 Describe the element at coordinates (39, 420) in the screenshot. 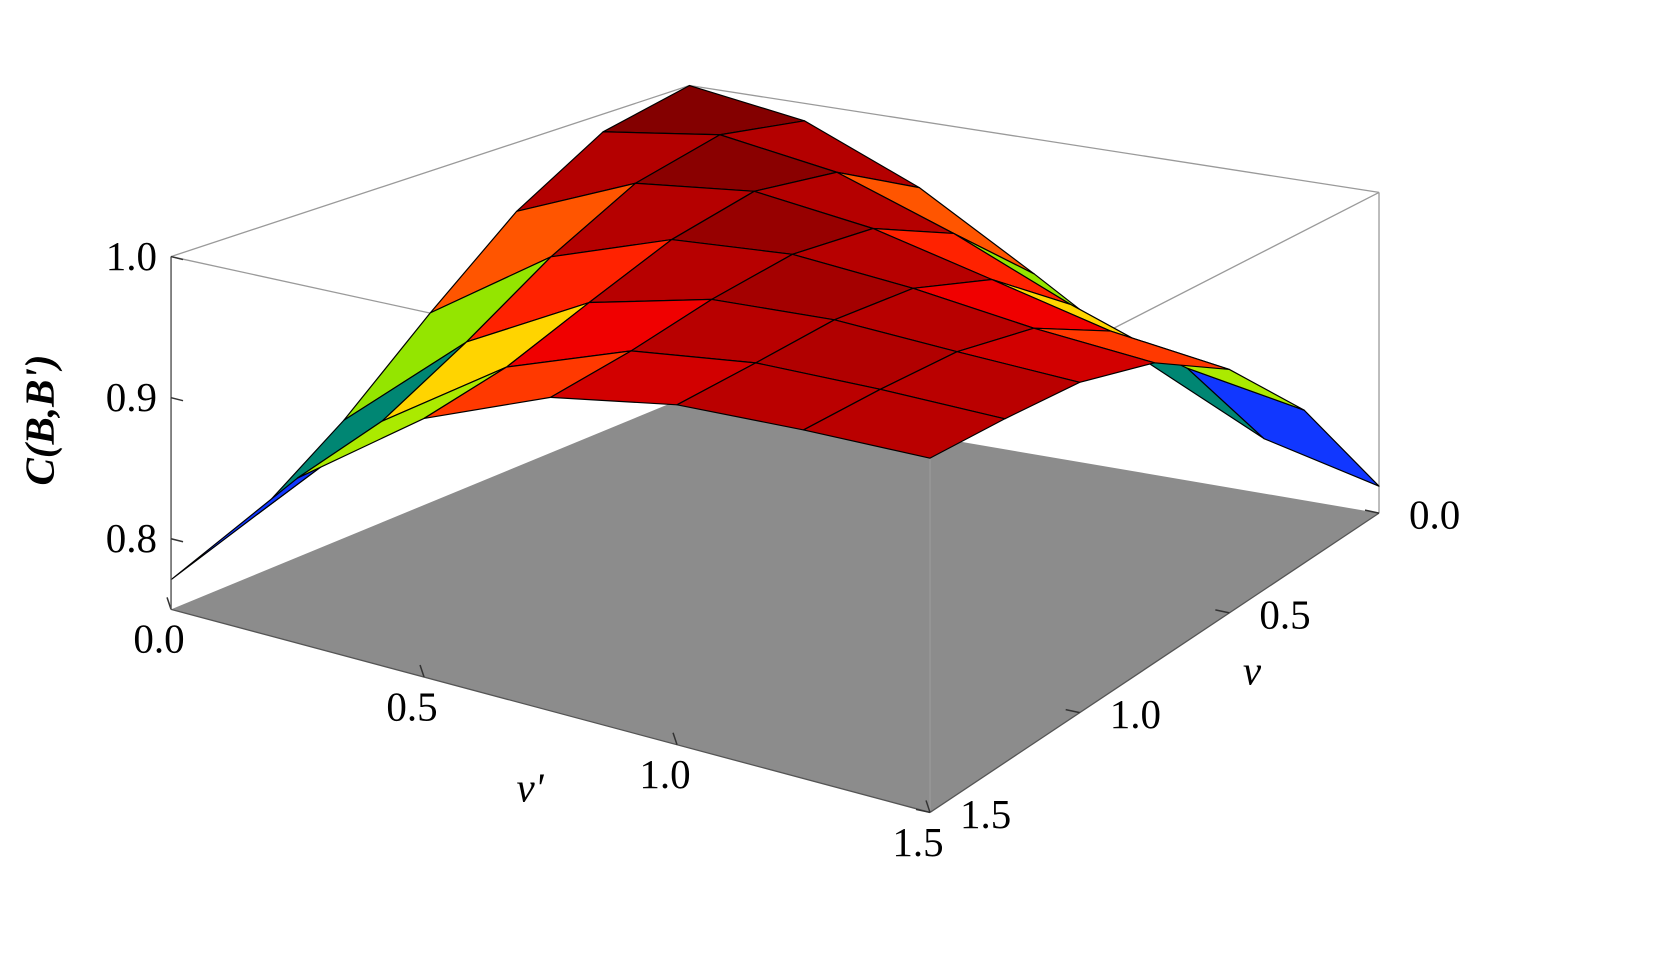

I see `z-axis-label: C(B,B')` at that location.